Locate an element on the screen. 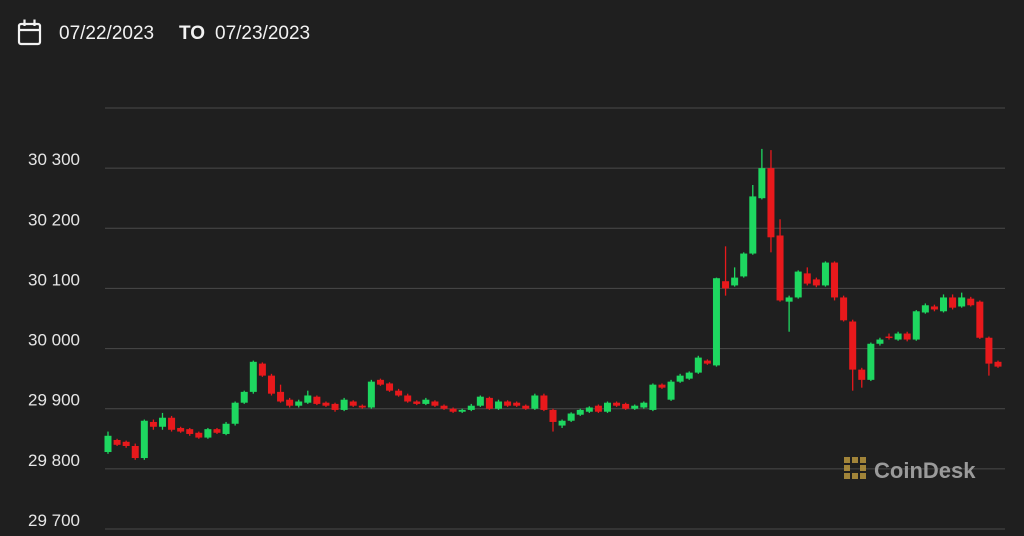 The width and height of the screenshot is (1024, 536). y-tick-label: 29 900 is located at coordinates (54, 400).